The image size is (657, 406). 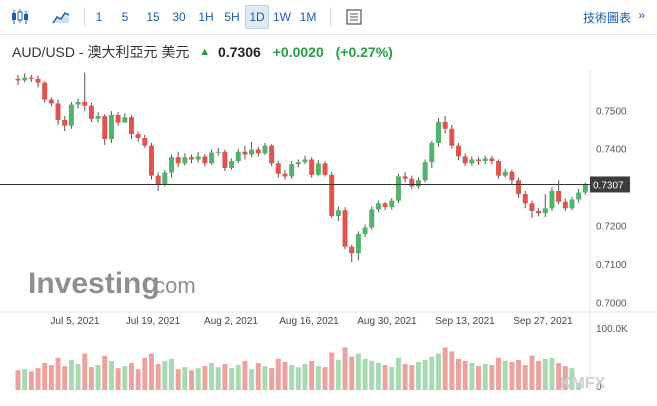 What do you see at coordinates (231, 321) in the screenshot?
I see `x-tick-label: Aug 2, 2021` at bounding box center [231, 321].